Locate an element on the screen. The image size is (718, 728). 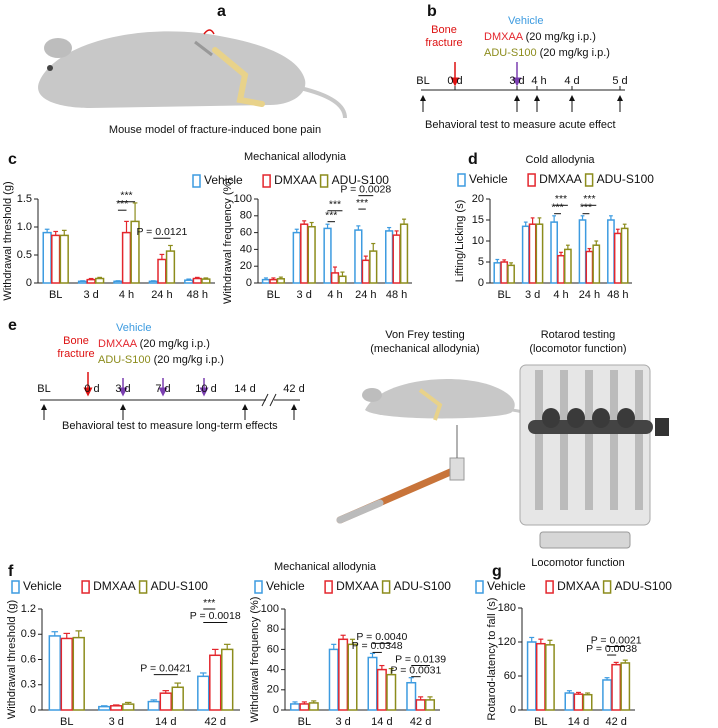
drug-name: DMXAA is located at coordinates (504, 37).